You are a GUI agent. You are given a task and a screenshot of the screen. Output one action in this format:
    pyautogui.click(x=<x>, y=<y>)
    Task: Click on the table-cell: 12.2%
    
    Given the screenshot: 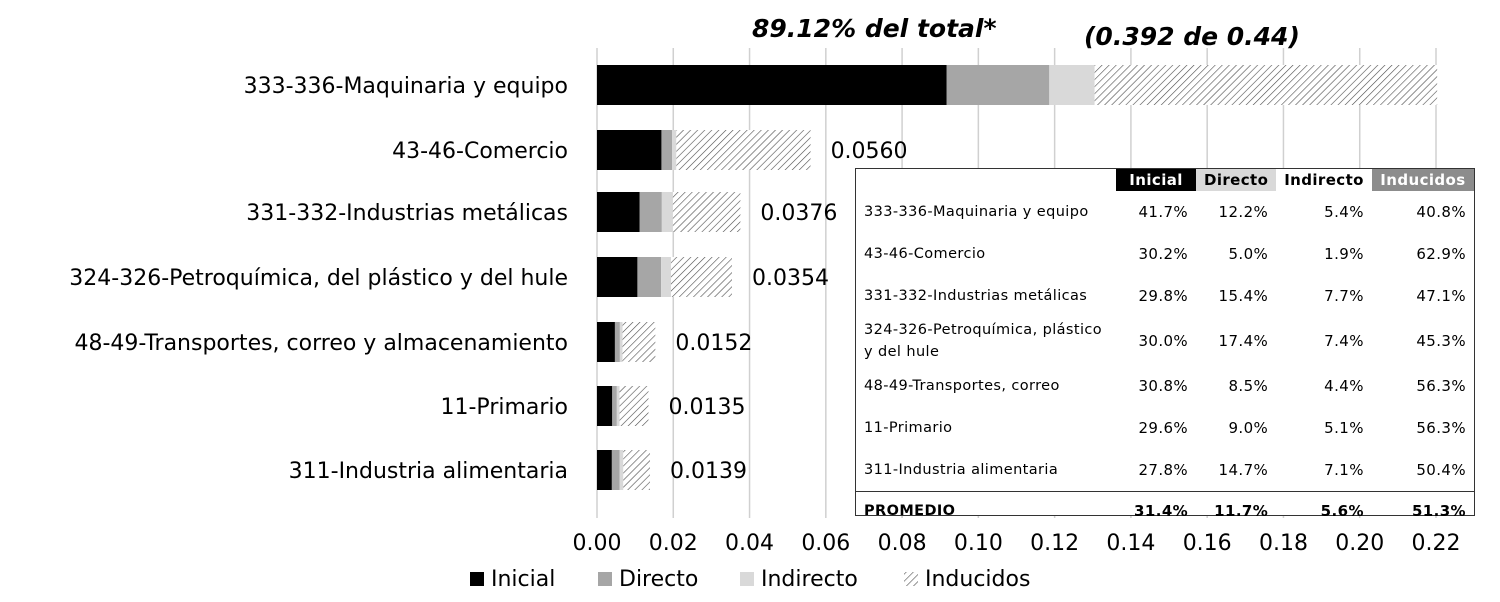 What is the action you would take?
    pyautogui.click(x=1243, y=212)
    